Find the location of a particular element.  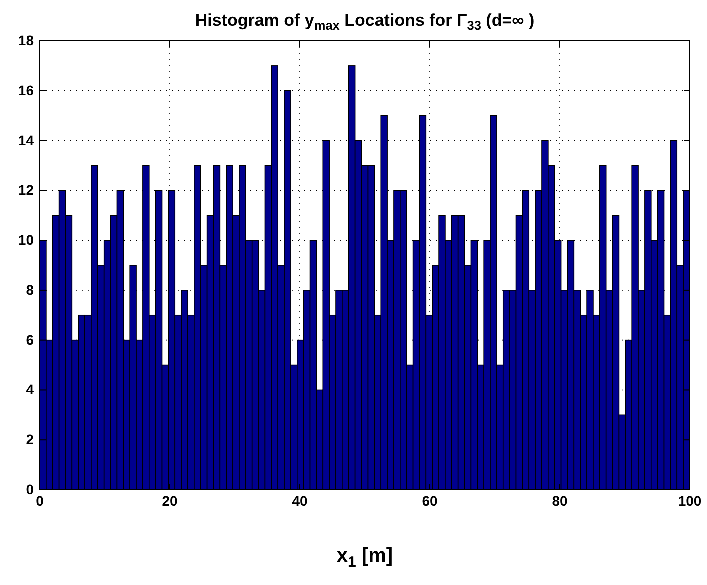

x-tick-label: 60 is located at coordinates (430, 500).